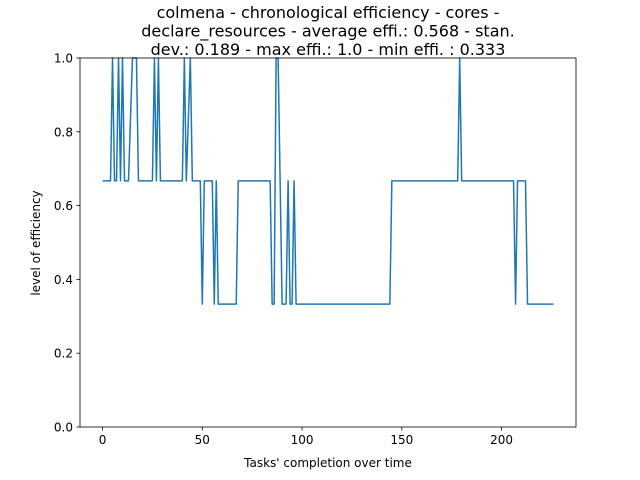 The width and height of the screenshot is (640, 480). I want to click on y-tick-label: 0.2, so click(63, 354).